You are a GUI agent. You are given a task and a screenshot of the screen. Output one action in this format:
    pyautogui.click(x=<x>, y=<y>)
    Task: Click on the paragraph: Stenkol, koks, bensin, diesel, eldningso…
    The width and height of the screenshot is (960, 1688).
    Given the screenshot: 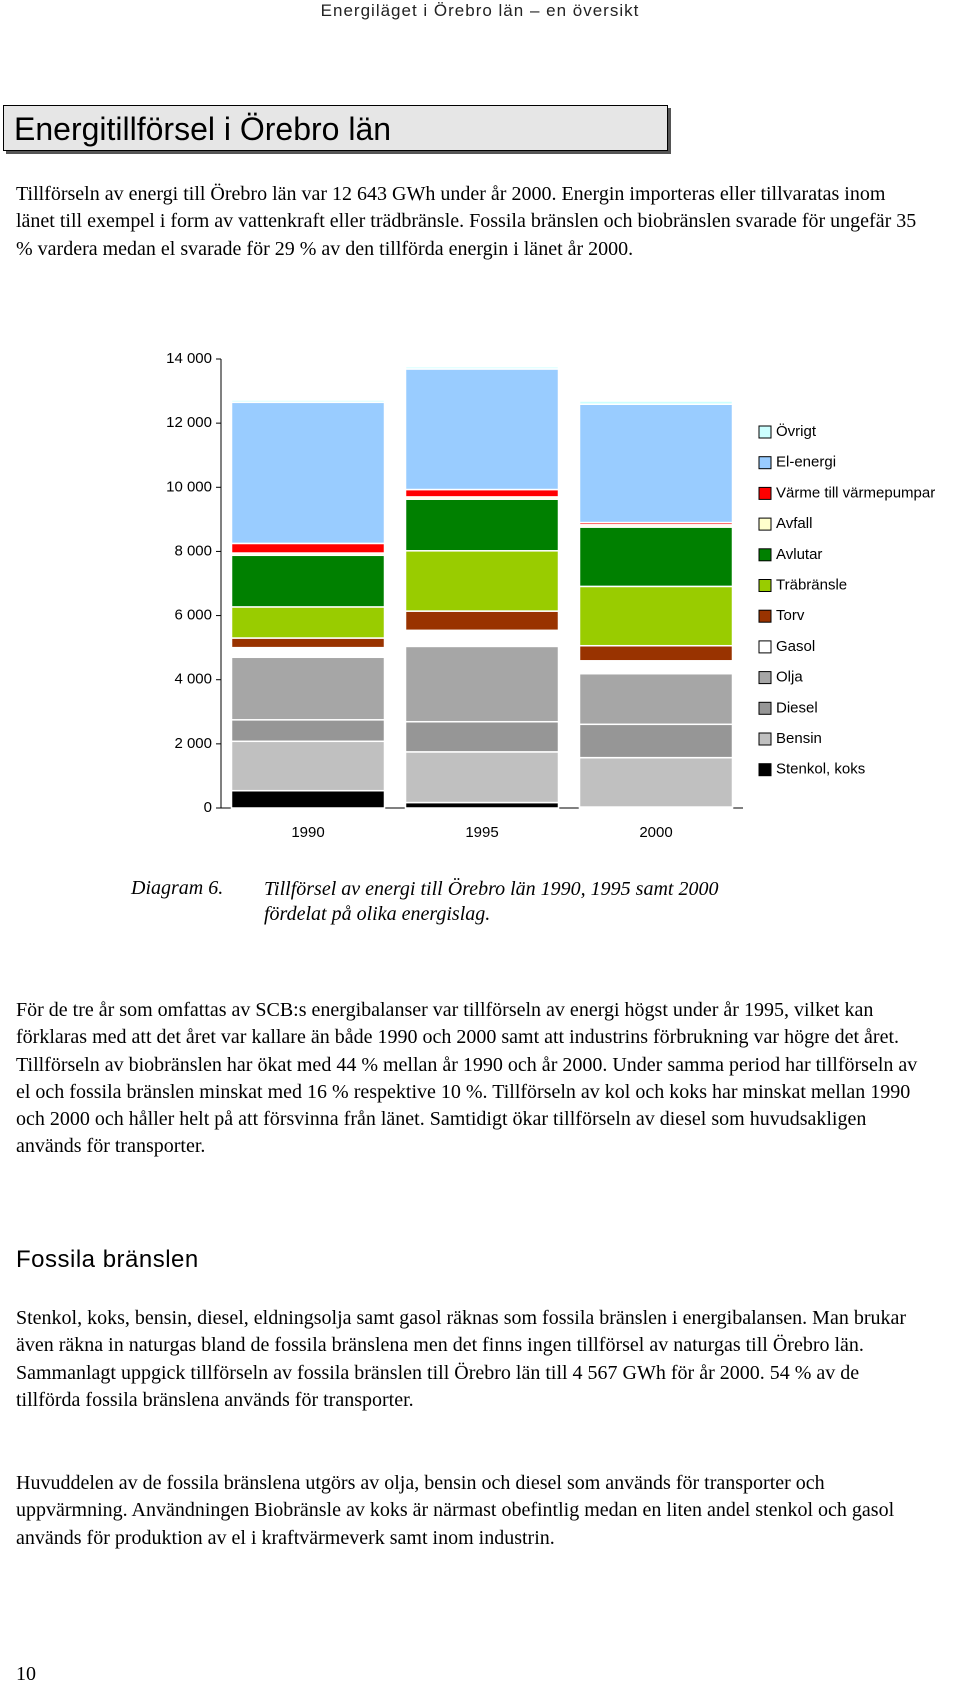 What is the action you would take?
    pyautogui.click(x=461, y=1359)
    